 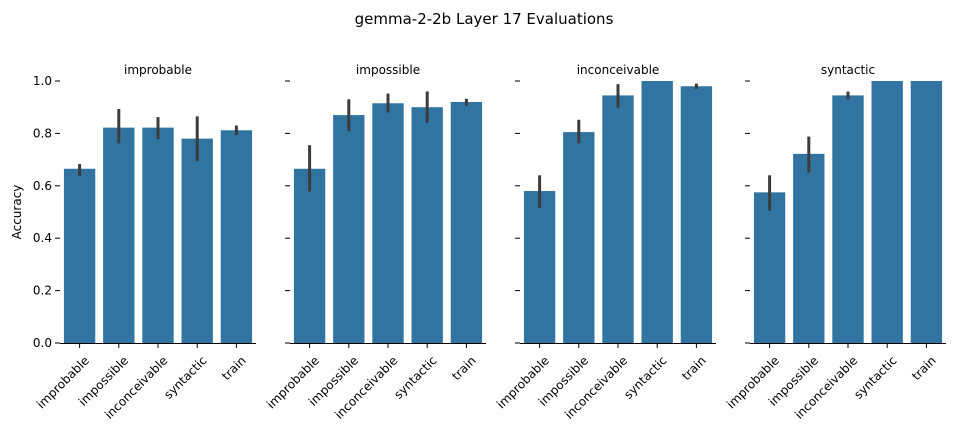 I want to click on y-tick-label: 0.8, so click(x=42, y=133).